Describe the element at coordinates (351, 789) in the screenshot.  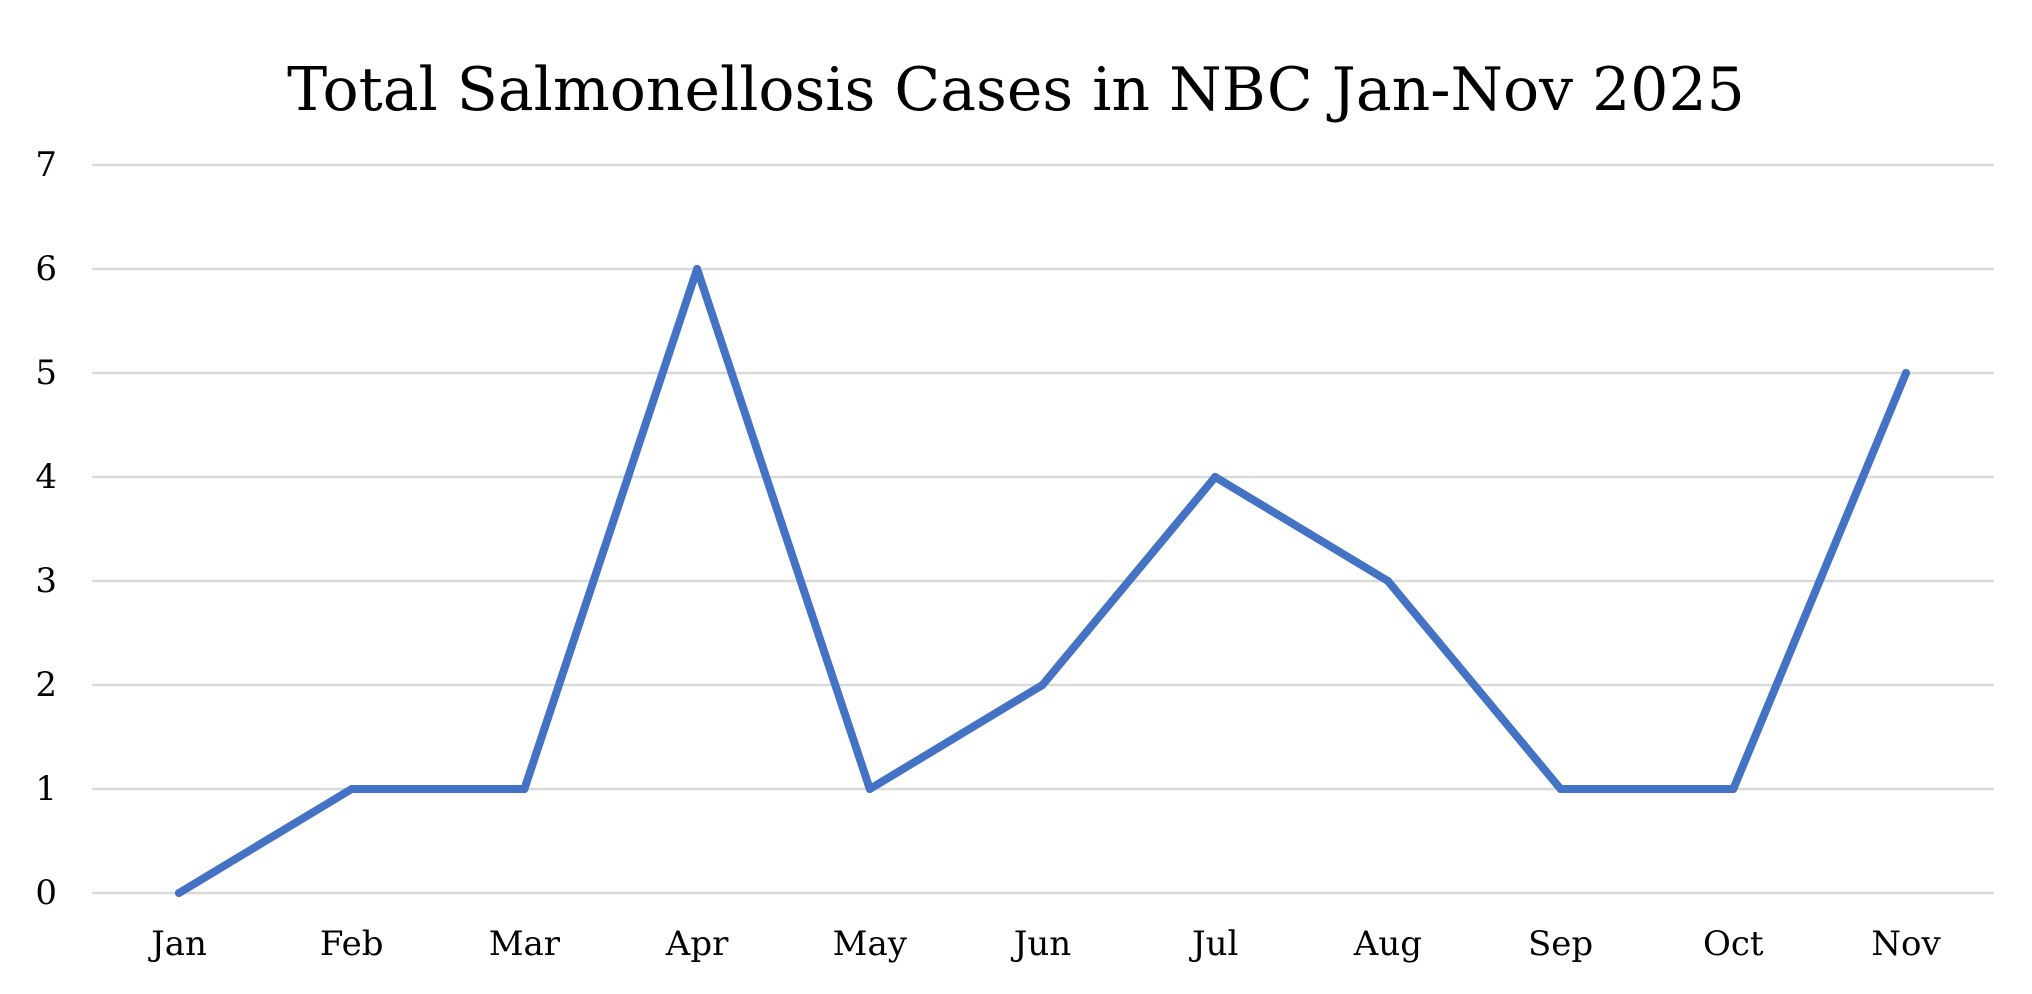
I see `data-point-feb` at that location.